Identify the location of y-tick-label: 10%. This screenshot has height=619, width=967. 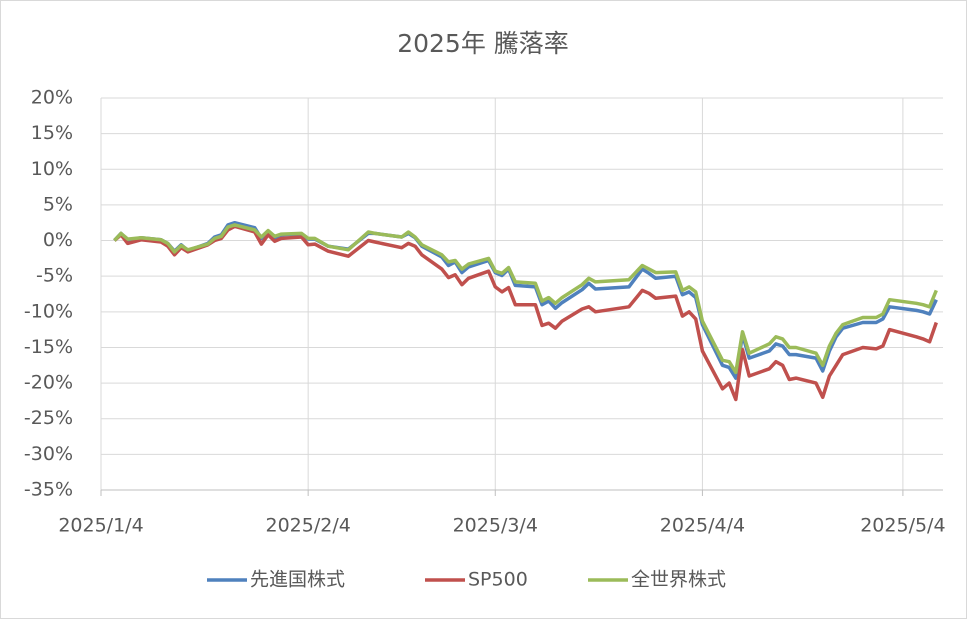
(52, 169).